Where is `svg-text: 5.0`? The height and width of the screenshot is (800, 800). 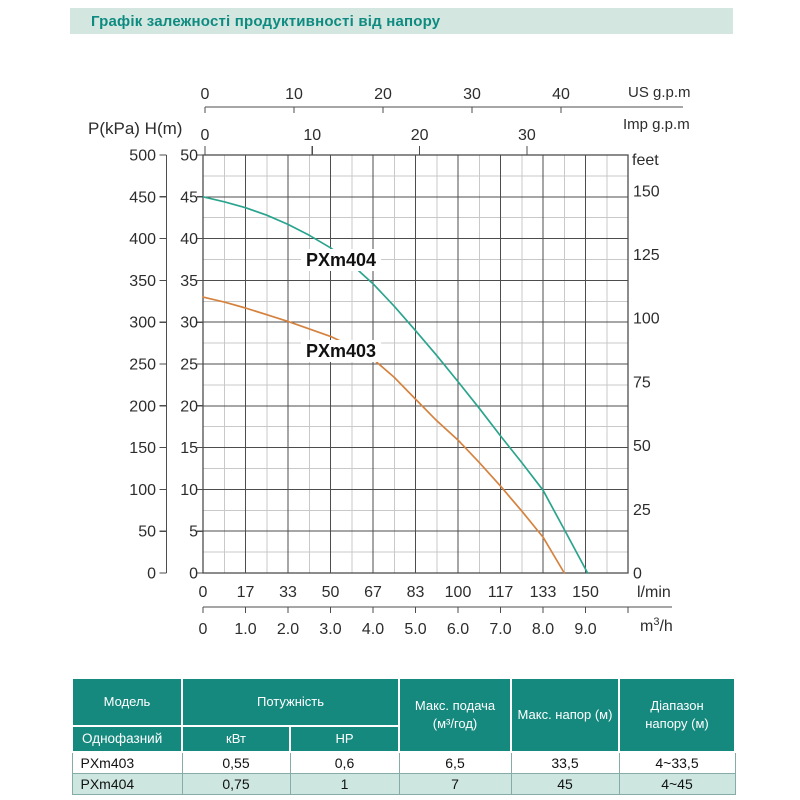 svg-text: 5.0 is located at coordinates (415, 629).